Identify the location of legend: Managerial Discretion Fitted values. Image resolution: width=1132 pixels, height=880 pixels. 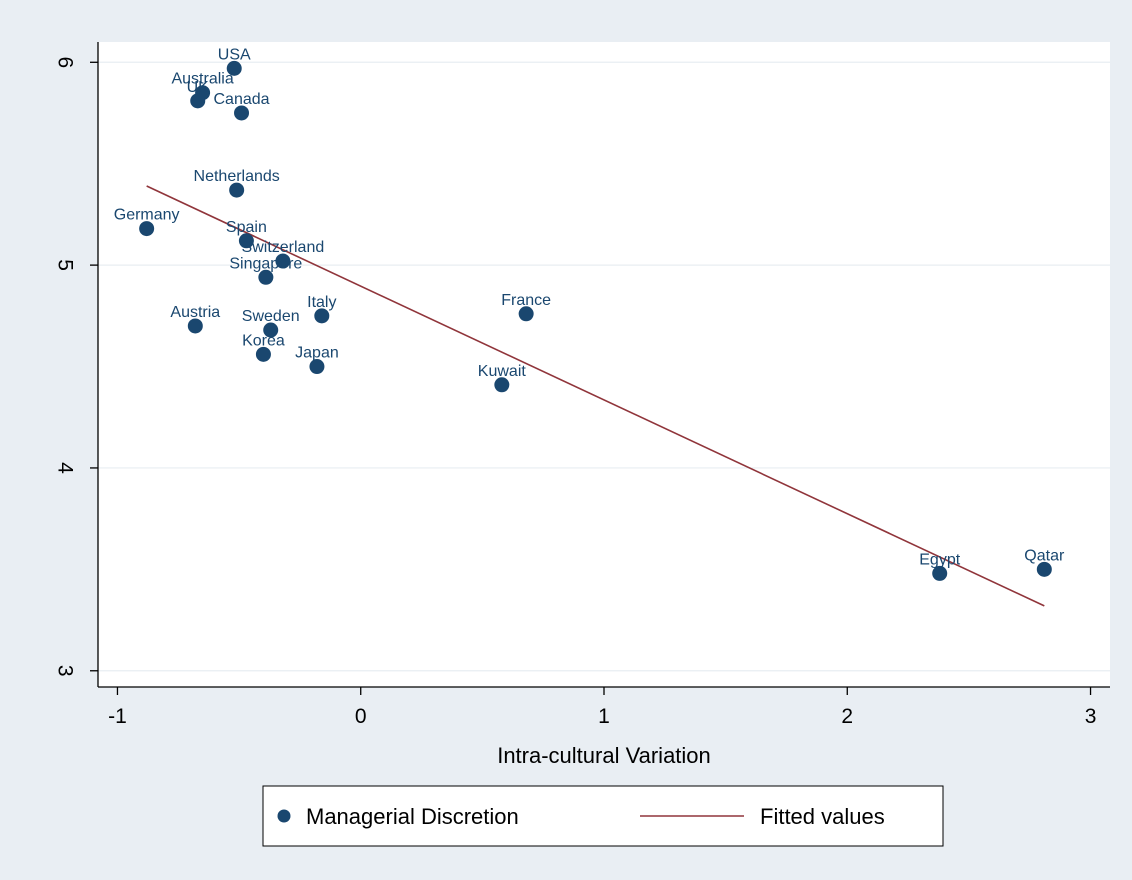
(603, 816).